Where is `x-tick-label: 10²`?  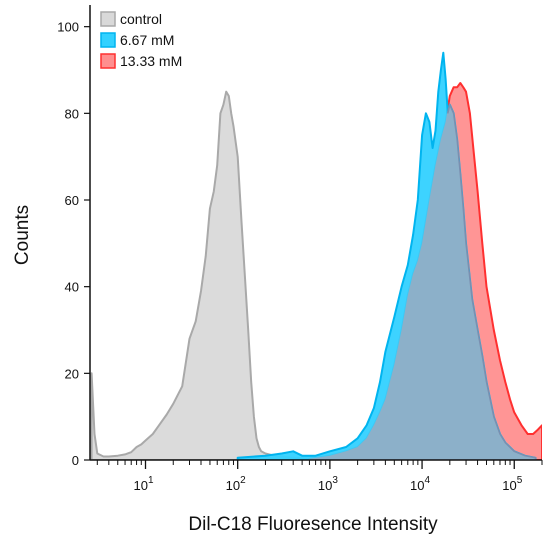
x-tick-label: 10² is located at coordinates (236, 484).